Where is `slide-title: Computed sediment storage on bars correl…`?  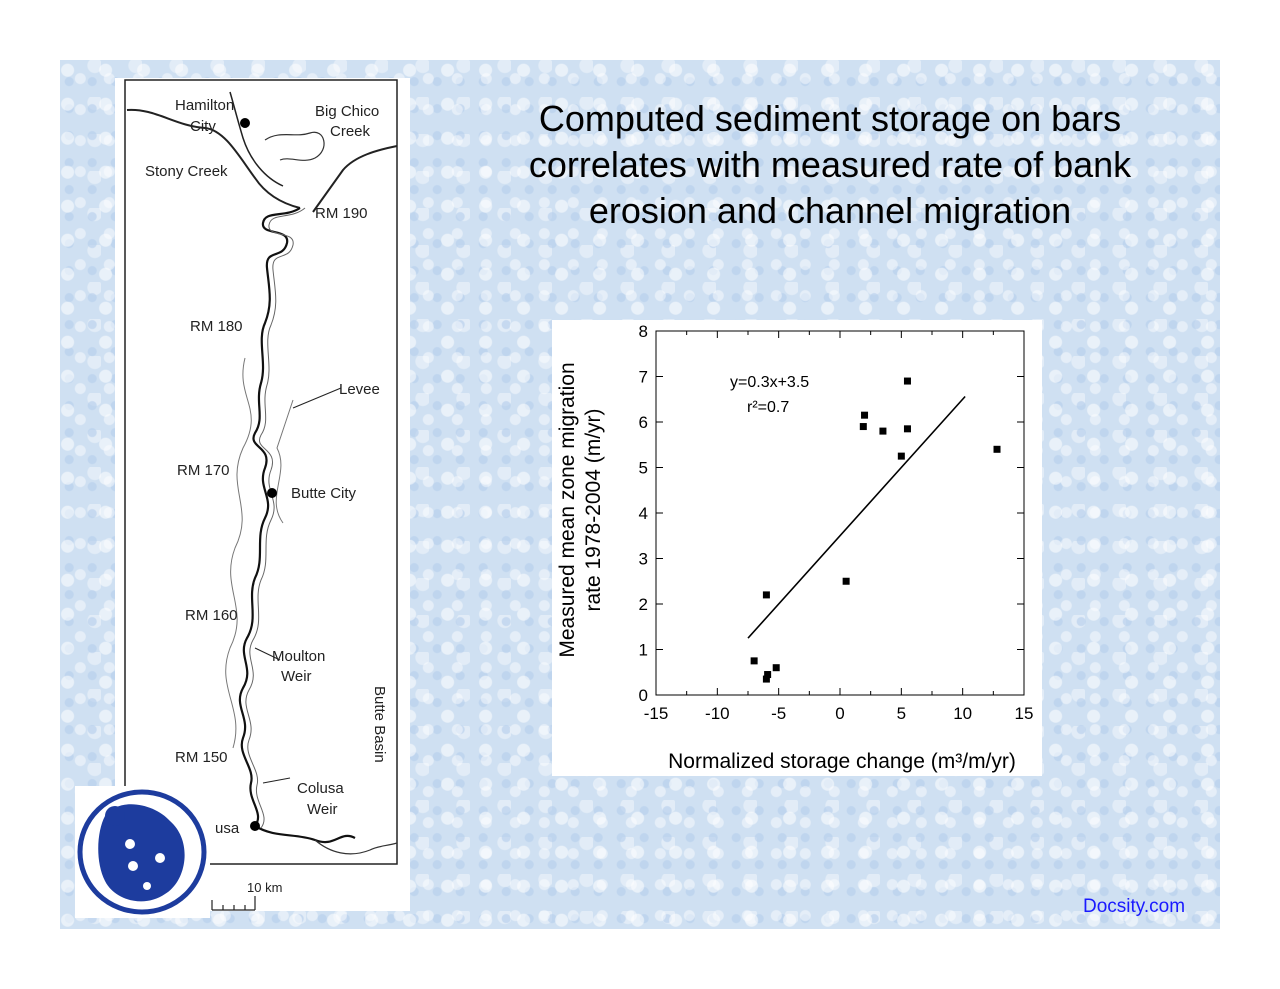
slide-title: Computed sediment storage on bars correl… is located at coordinates (830, 165).